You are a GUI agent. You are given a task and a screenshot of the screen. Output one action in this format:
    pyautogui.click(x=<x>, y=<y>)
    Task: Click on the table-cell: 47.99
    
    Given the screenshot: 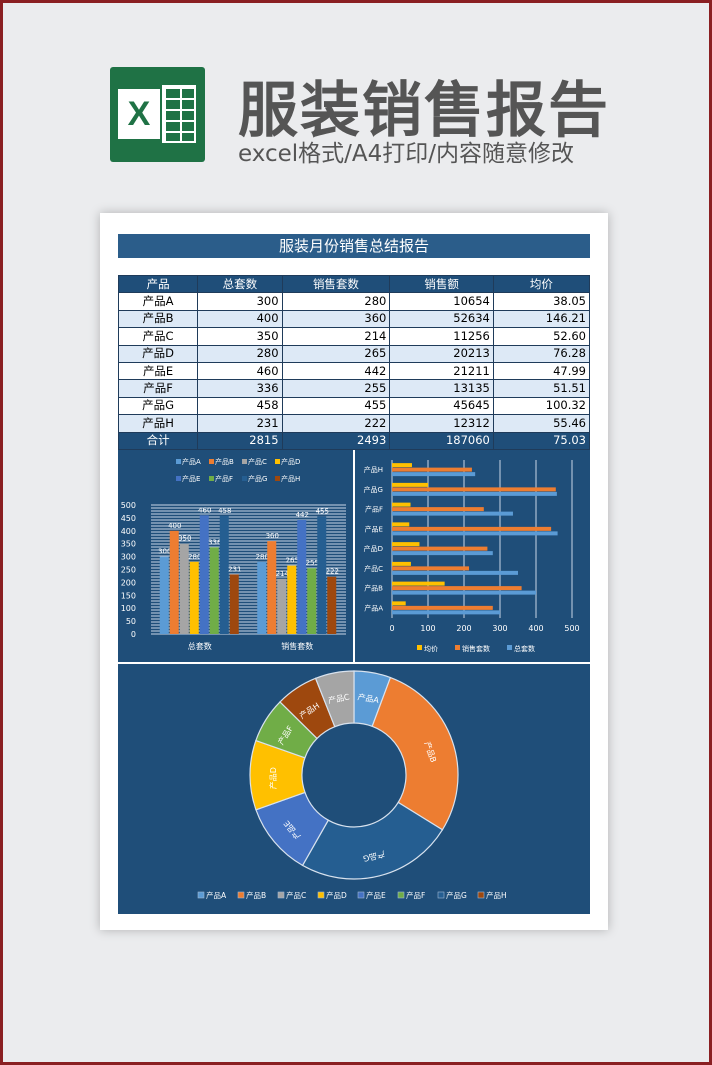 What is the action you would take?
    pyautogui.click(x=541, y=371)
    